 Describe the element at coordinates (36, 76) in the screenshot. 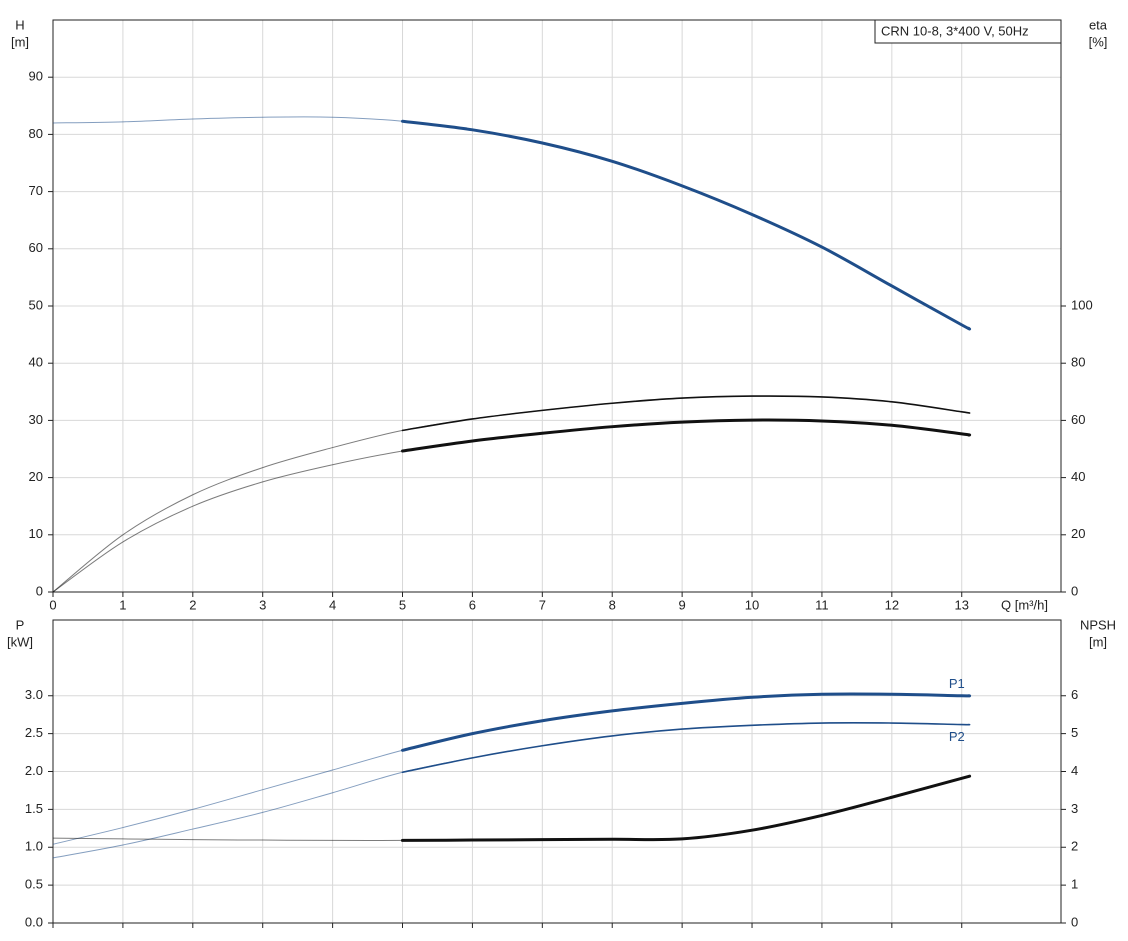

I see `y-tick-label: 90` at that location.